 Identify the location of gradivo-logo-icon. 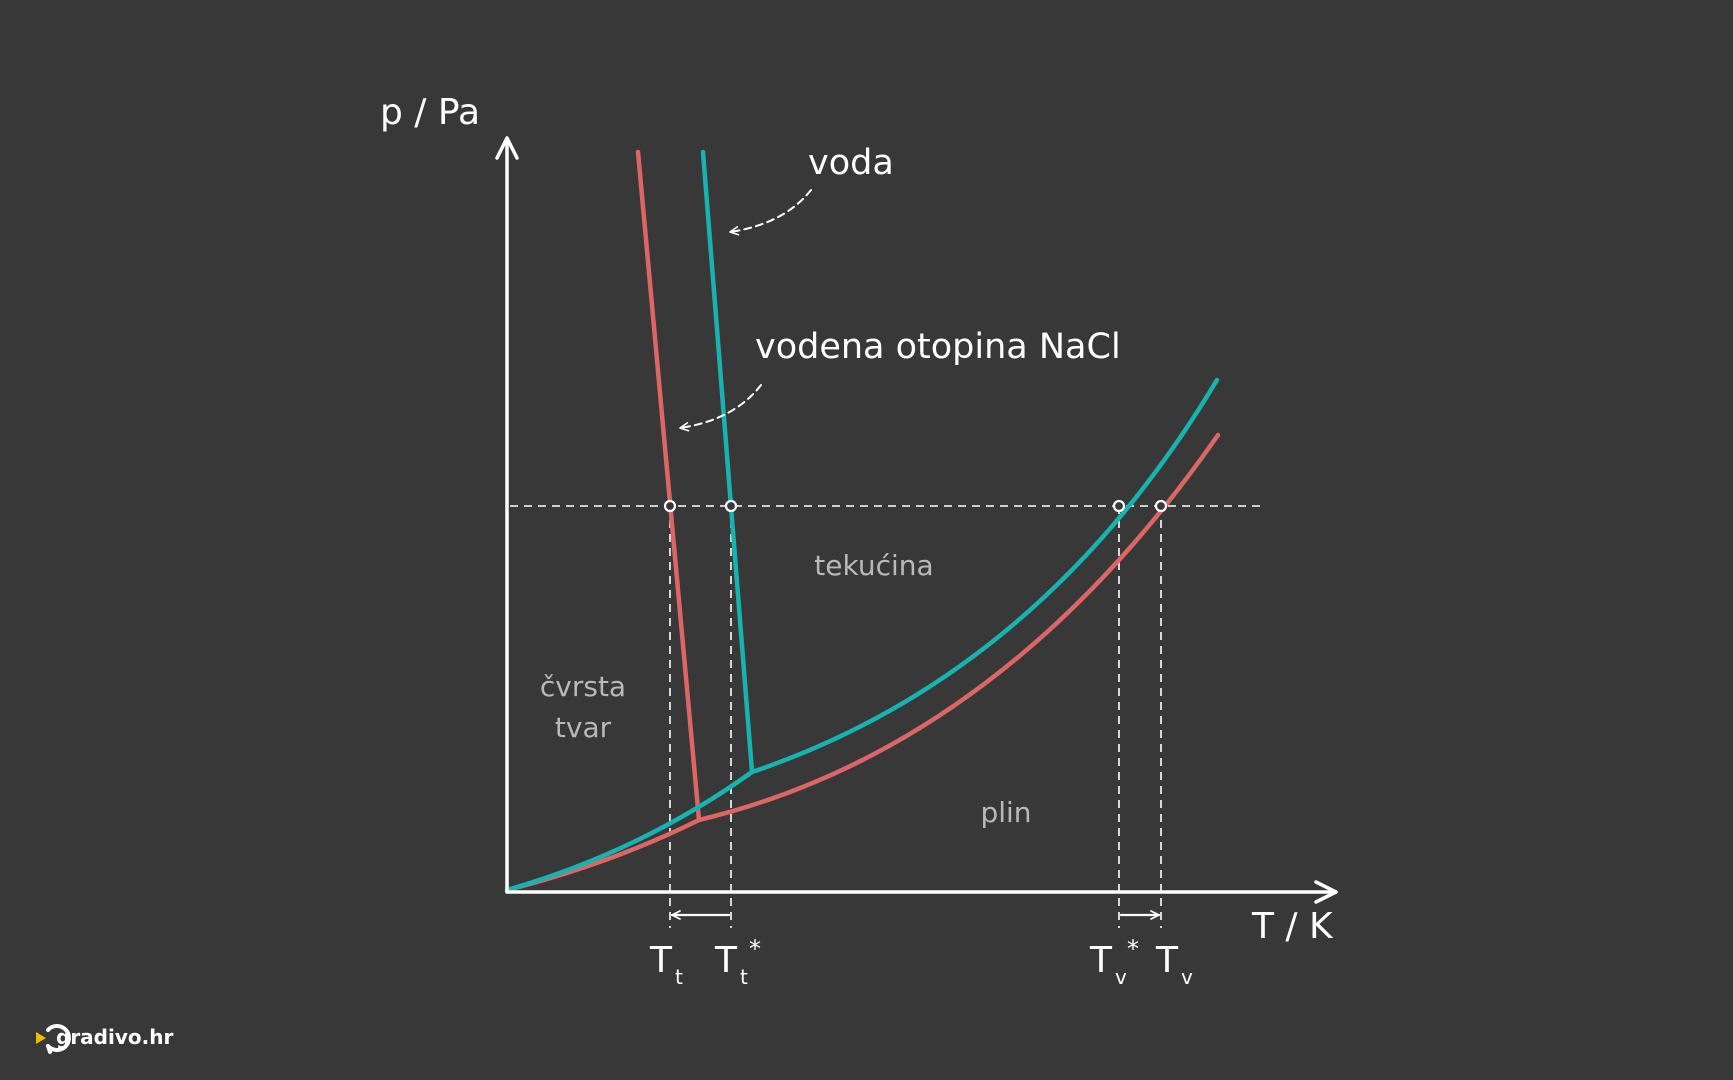
(53, 1039).